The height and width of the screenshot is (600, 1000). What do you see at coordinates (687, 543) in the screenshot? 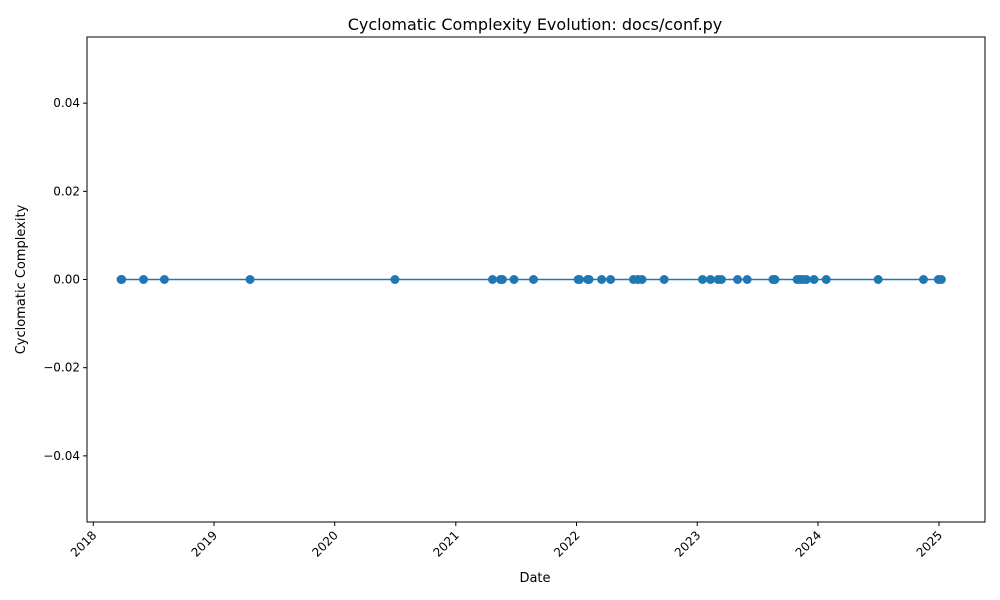
I see `x-tick-label: 2023` at bounding box center [687, 543].